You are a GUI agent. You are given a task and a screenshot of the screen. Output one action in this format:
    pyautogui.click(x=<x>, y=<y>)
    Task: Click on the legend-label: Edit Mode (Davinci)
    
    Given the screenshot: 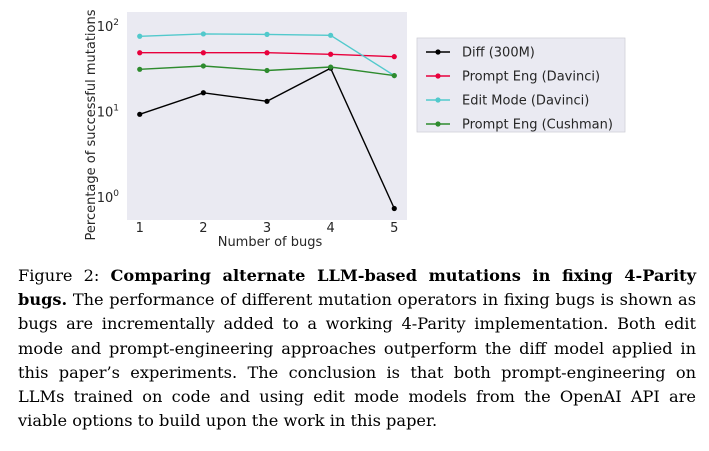 What is the action you would take?
    pyautogui.click(x=525, y=101)
    